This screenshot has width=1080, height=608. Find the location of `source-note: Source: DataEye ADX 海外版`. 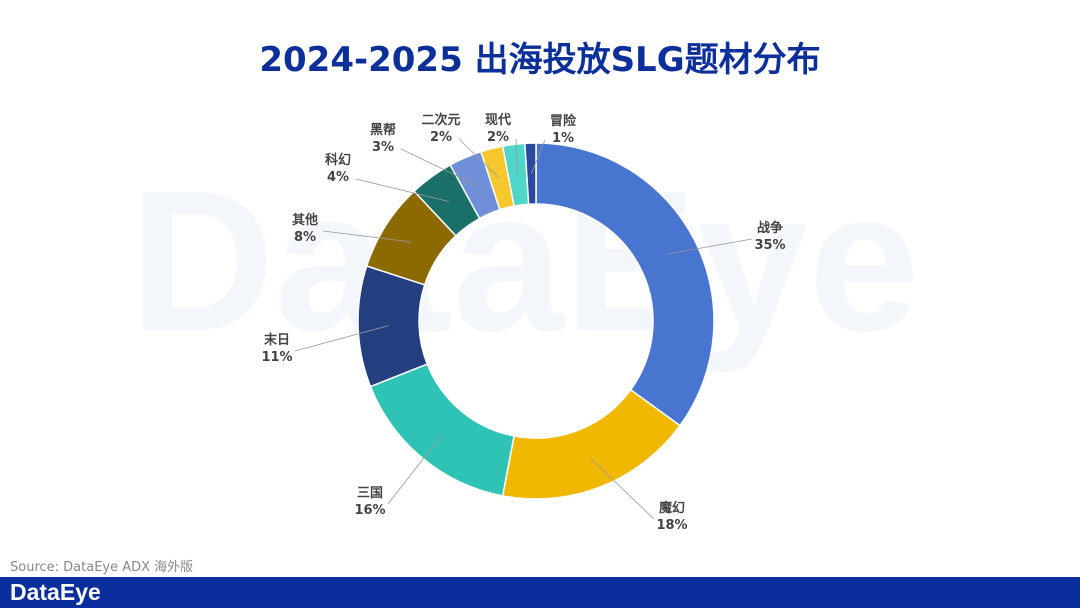

source-note: Source: DataEye ADX 海外版 is located at coordinates (102, 567).